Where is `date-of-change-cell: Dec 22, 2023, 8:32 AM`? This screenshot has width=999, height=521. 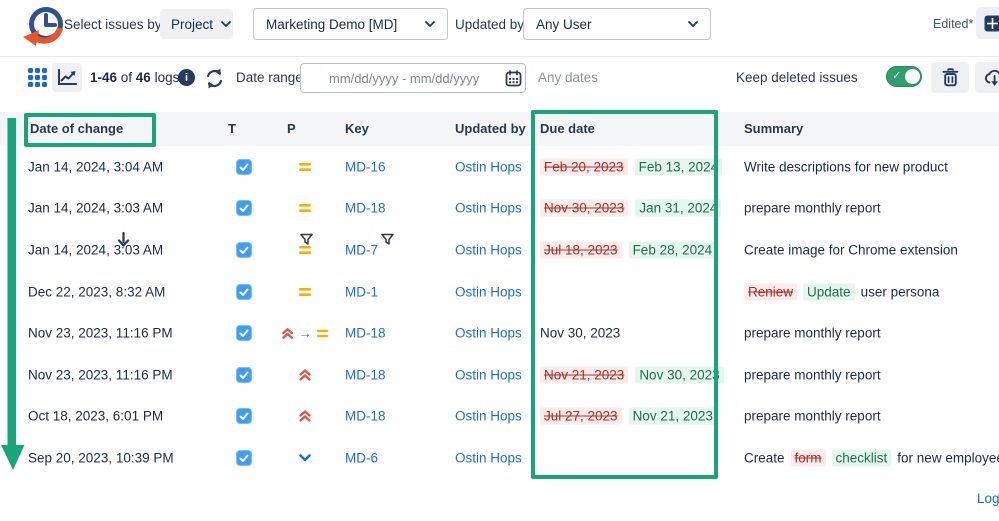 date-of-change-cell: Dec 22, 2023, 8:32 AM is located at coordinates (97, 292).